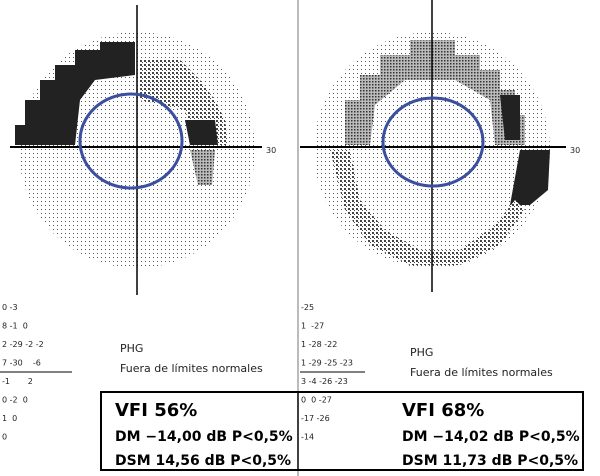  Describe the element at coordinates (156, 410) in the screenshot. I see `vfi: VFI 56%` at that location.